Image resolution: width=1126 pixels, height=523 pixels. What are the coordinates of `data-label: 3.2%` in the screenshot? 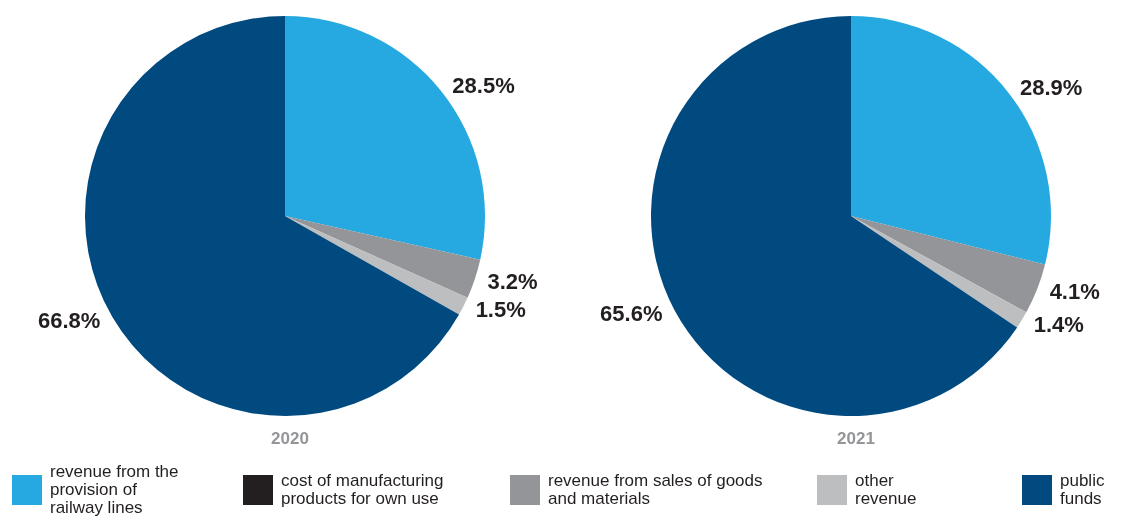 It's located at (512, 282).